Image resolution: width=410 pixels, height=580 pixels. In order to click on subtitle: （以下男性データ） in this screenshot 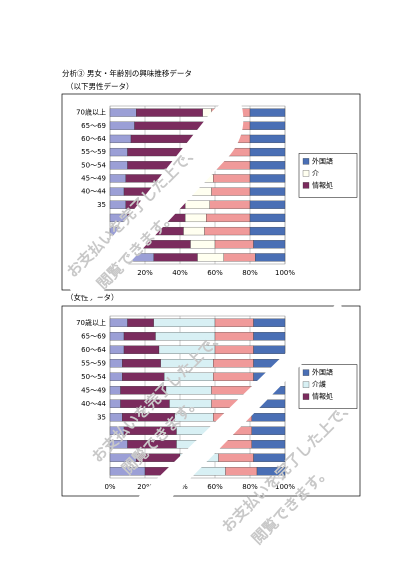, I will do `click(100, 86)`.